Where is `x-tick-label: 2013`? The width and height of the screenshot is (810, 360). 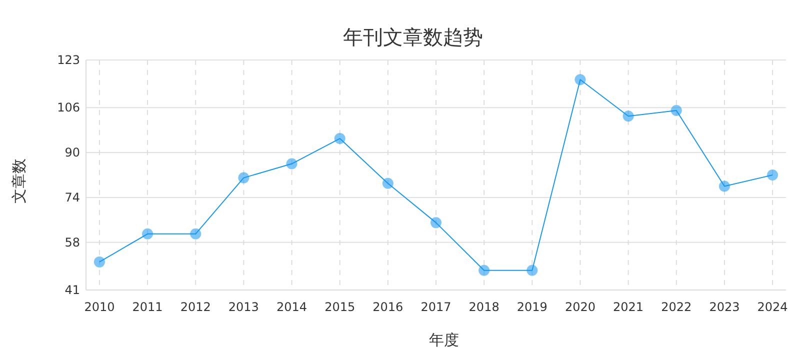
x-tick-label: 2013 is located at coordinates (243, 307).